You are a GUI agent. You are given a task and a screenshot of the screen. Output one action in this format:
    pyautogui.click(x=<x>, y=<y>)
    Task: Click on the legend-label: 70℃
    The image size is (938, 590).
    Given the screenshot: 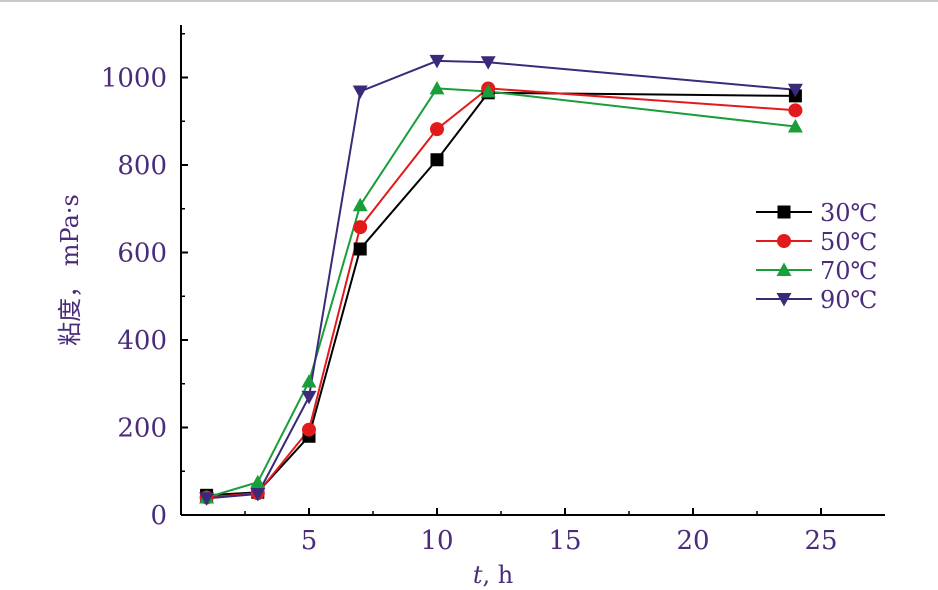 What is the action you would take?
    pyautogui.click(x=848, y=271)
    